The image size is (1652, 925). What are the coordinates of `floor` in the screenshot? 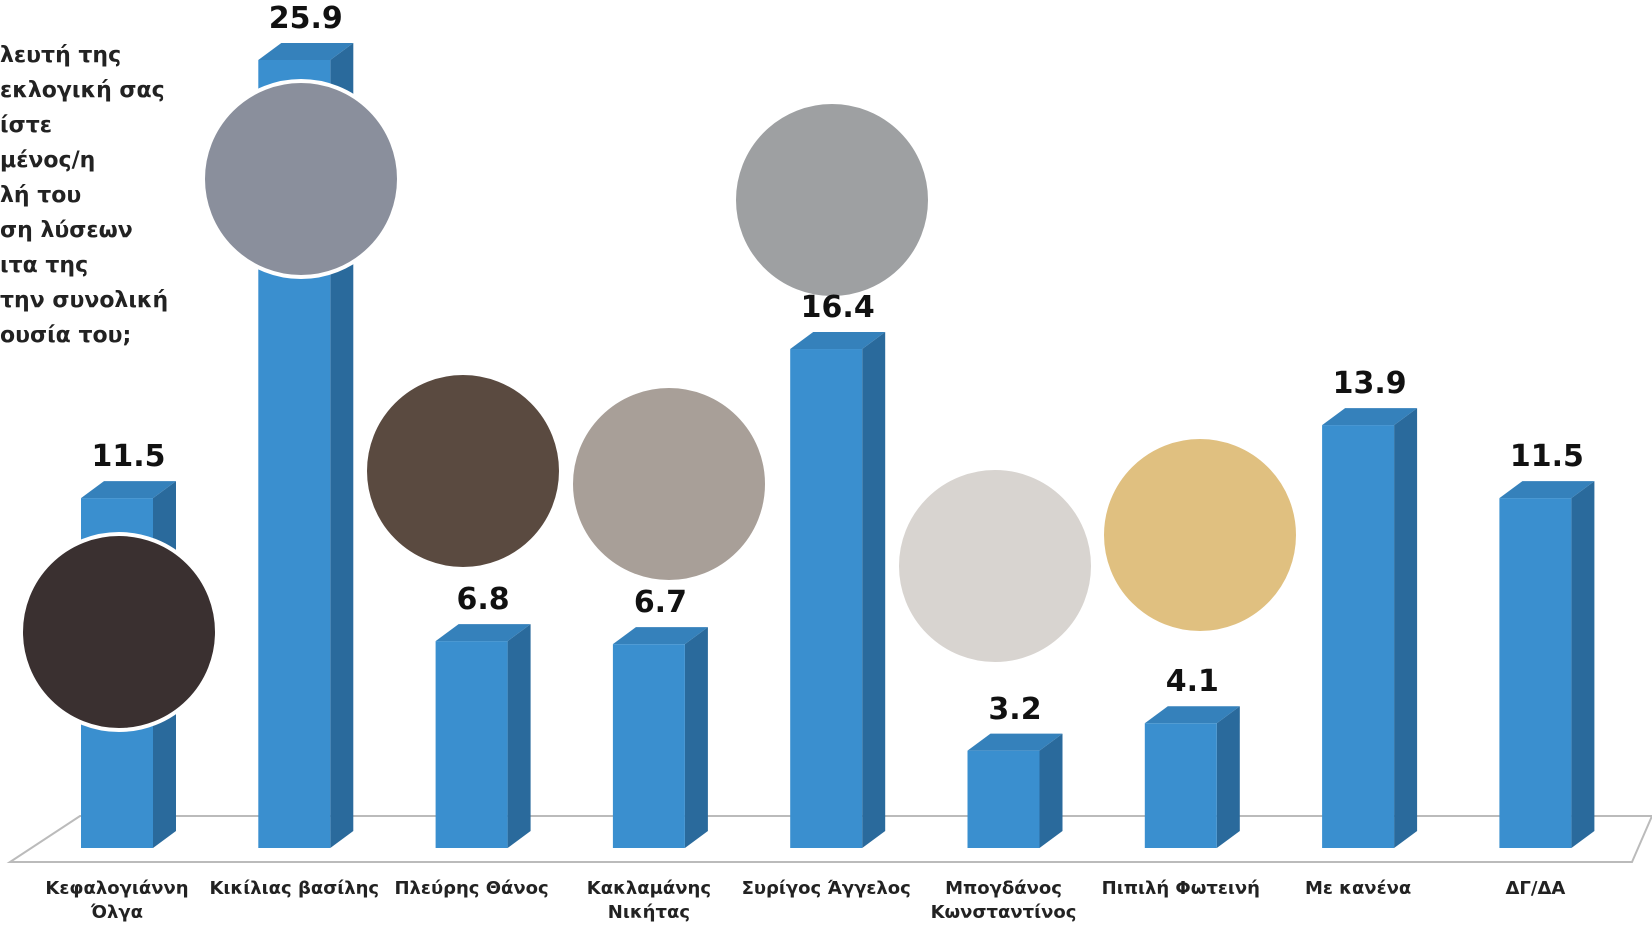 It's located at (829, 839).